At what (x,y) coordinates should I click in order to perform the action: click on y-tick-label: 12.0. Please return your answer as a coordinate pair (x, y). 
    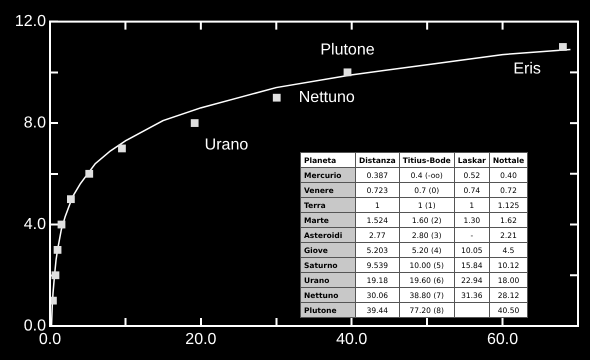
    Looking at the image, I should click on (30, 21).